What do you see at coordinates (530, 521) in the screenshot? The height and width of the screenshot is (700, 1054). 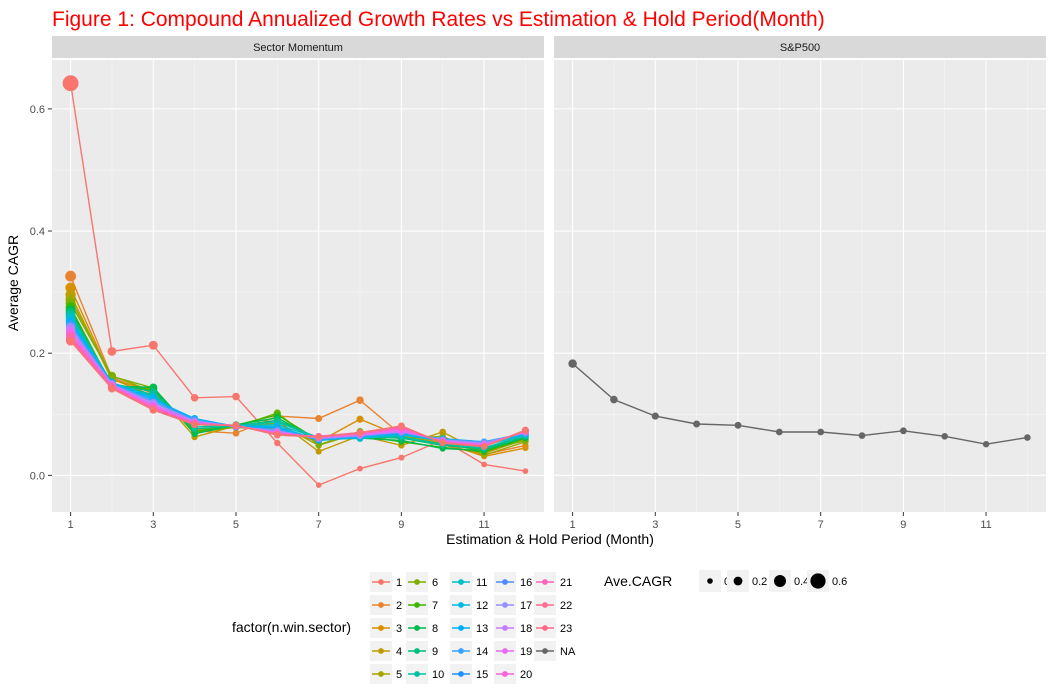 I see `x-axis: 1 3 5 7 9 11 1 3 5 7 9 11` at bounding box center [530, 521].